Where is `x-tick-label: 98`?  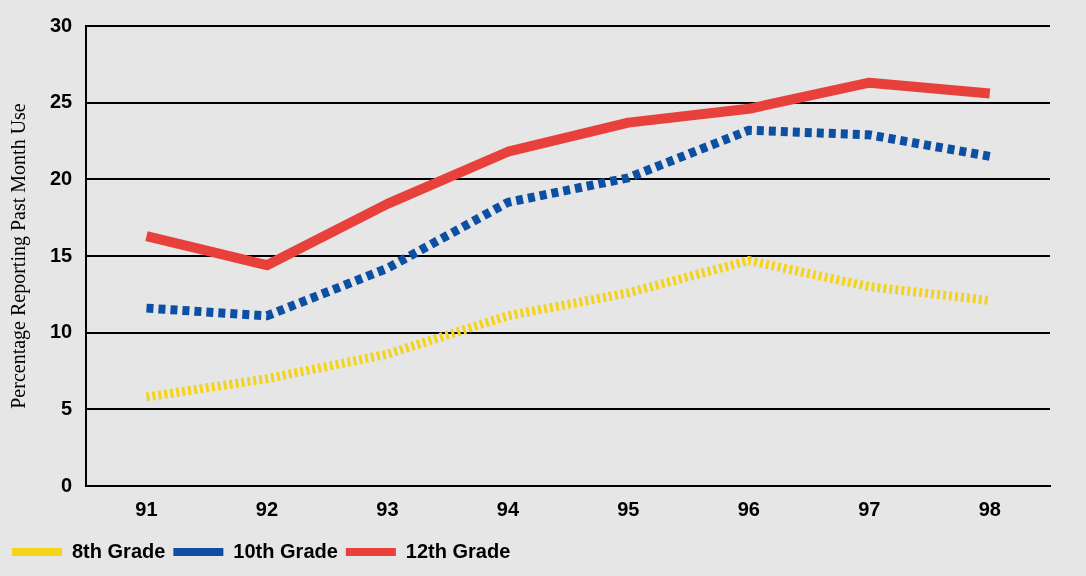
x-tick-label: 98 is located at coordinates (989, 508).